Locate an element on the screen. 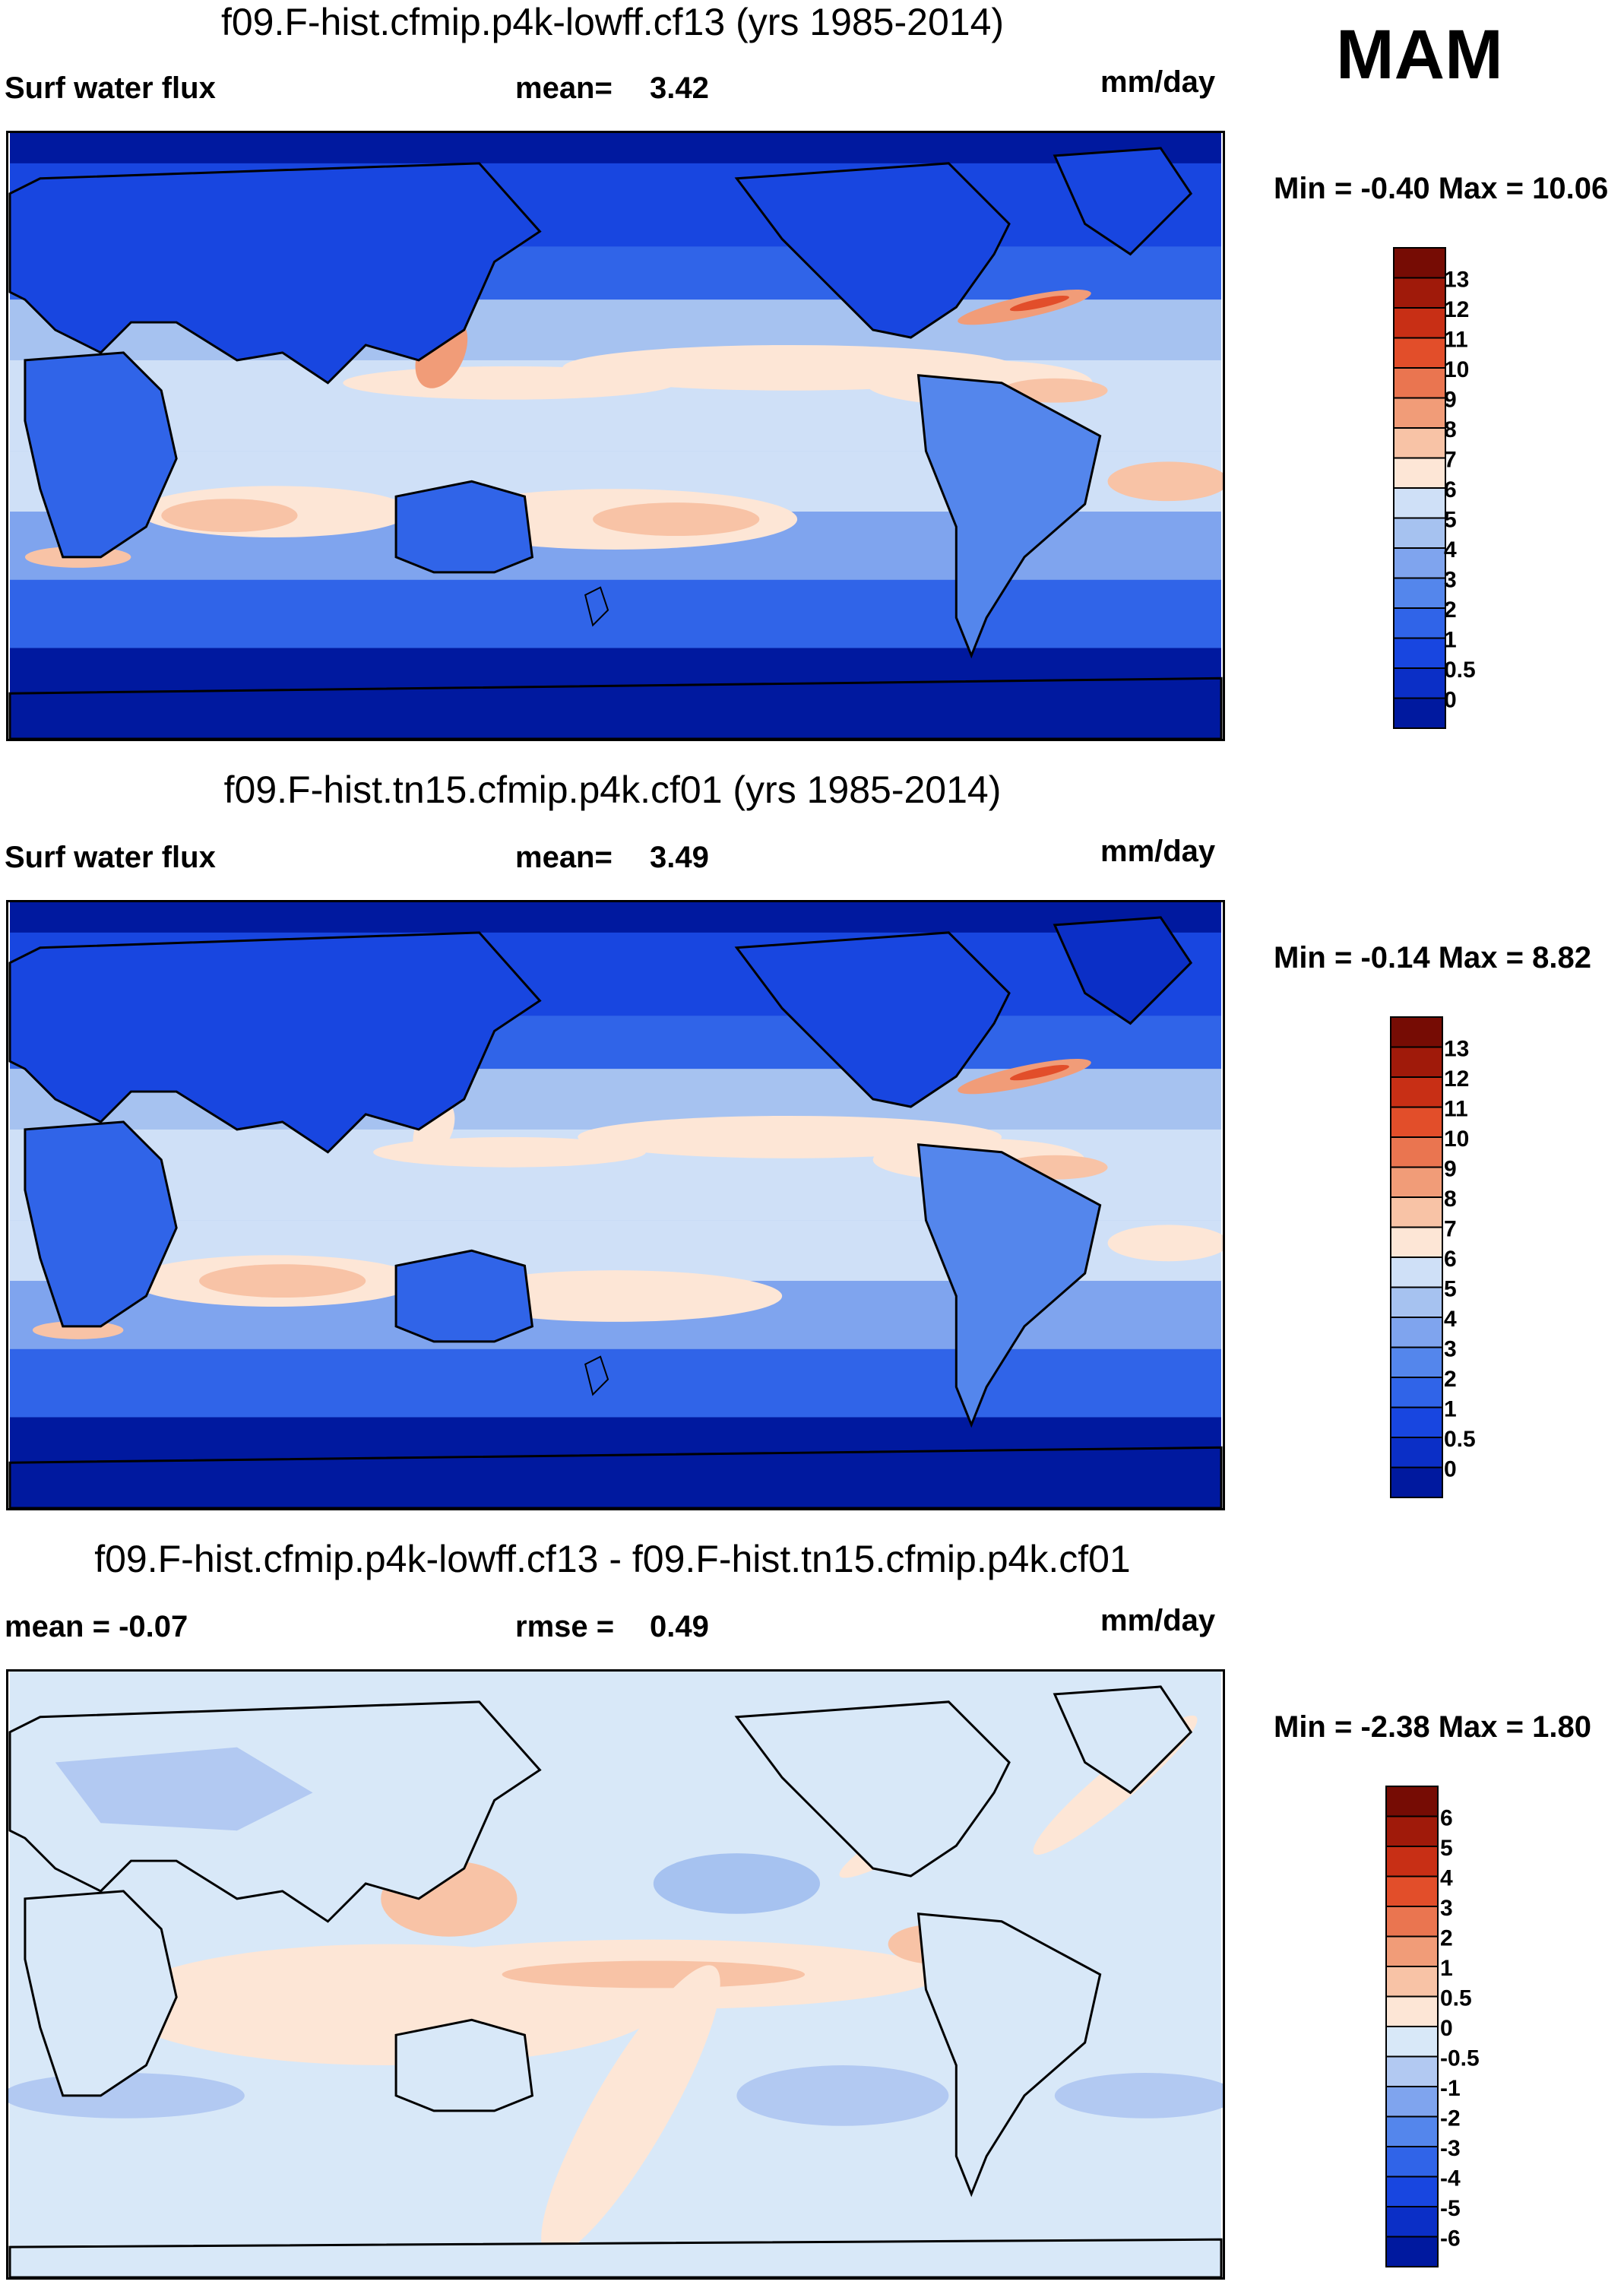 Image resolution: width=1624 pixels, height=2288 pixels. panel3-min-max: Min = -2.38 Max = 1.80 is located at coordinates (1433, 1727).